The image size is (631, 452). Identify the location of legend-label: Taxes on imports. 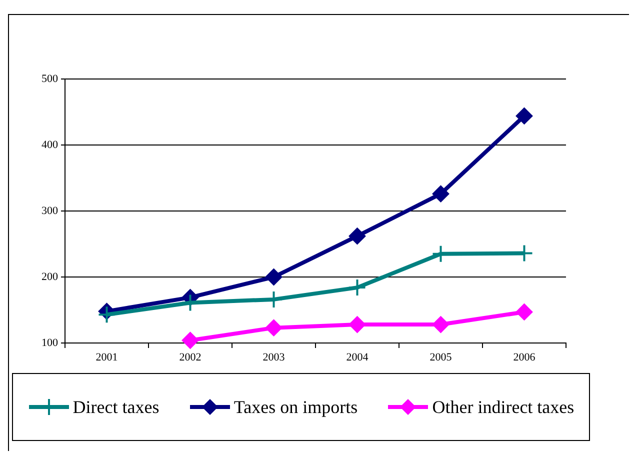
(296, 407).